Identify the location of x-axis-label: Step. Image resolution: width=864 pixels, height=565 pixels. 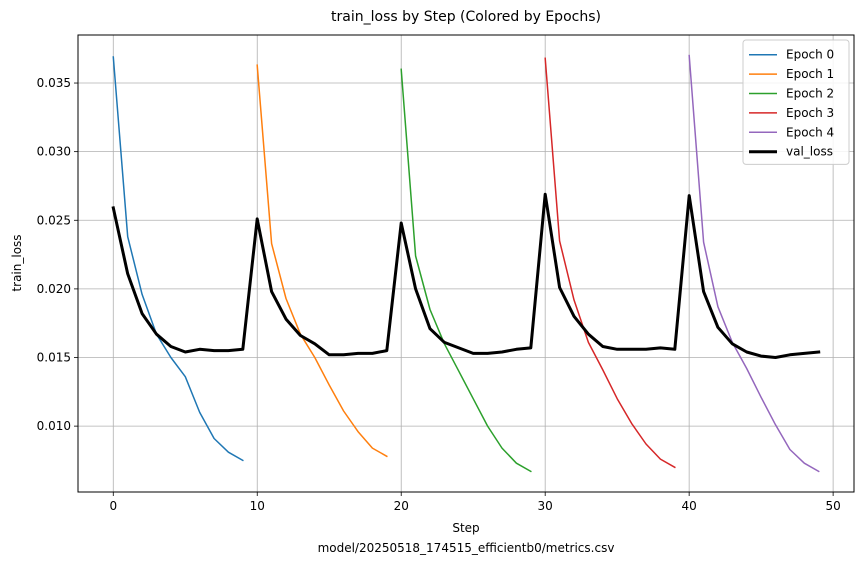
(465, 528).